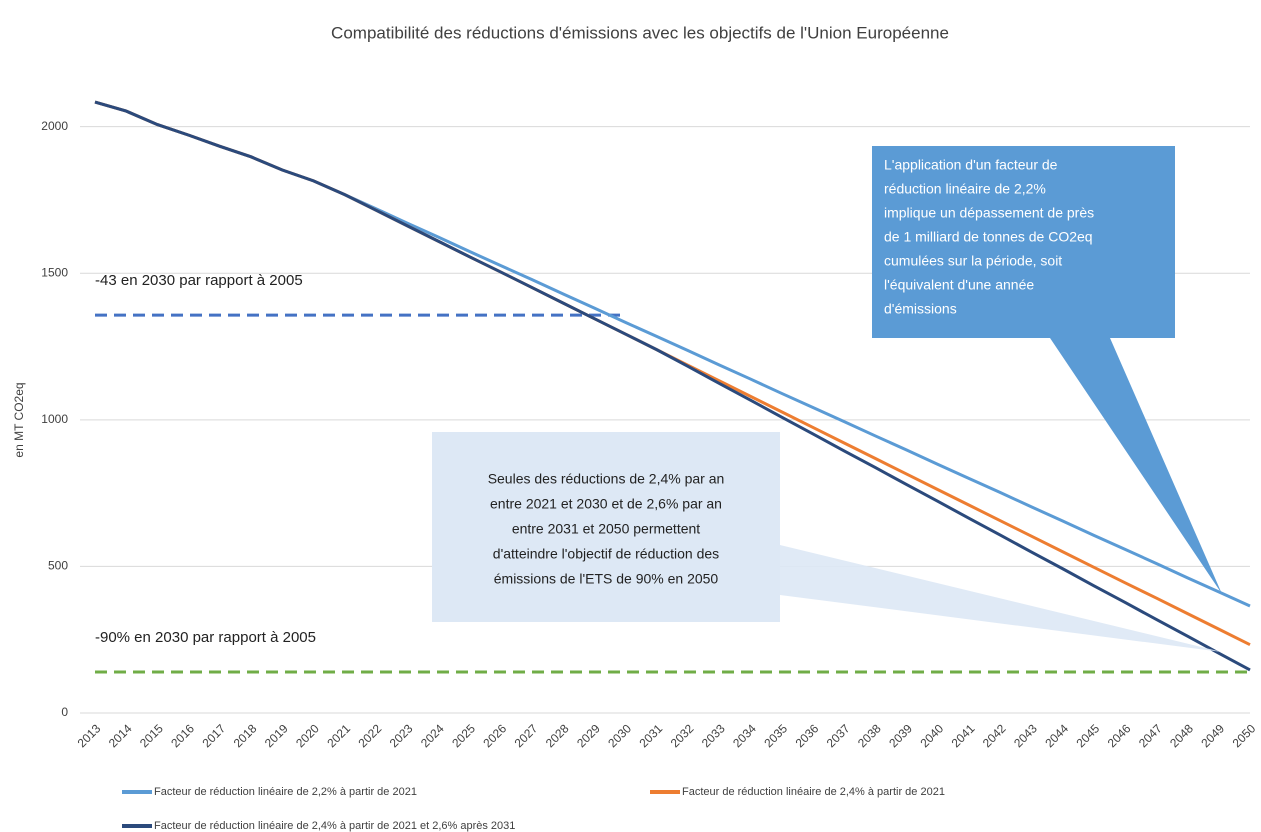  What do you see at coordinates (606, 554) in the screenshot?
I see `callout-text: d'atteindre l'objectif de réduction des` at bounding box center [606, 554].